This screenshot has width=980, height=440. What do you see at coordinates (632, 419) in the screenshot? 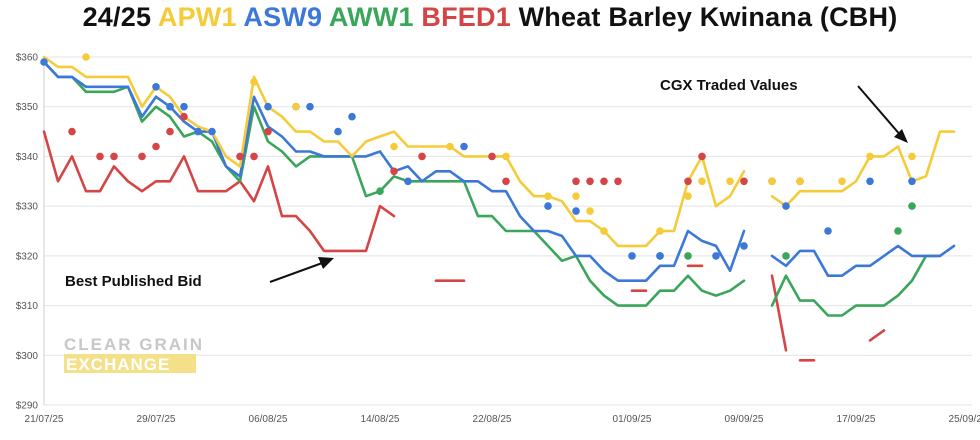
I see `x-tick-label: 01/09/25` at bounding box center [632, 419].